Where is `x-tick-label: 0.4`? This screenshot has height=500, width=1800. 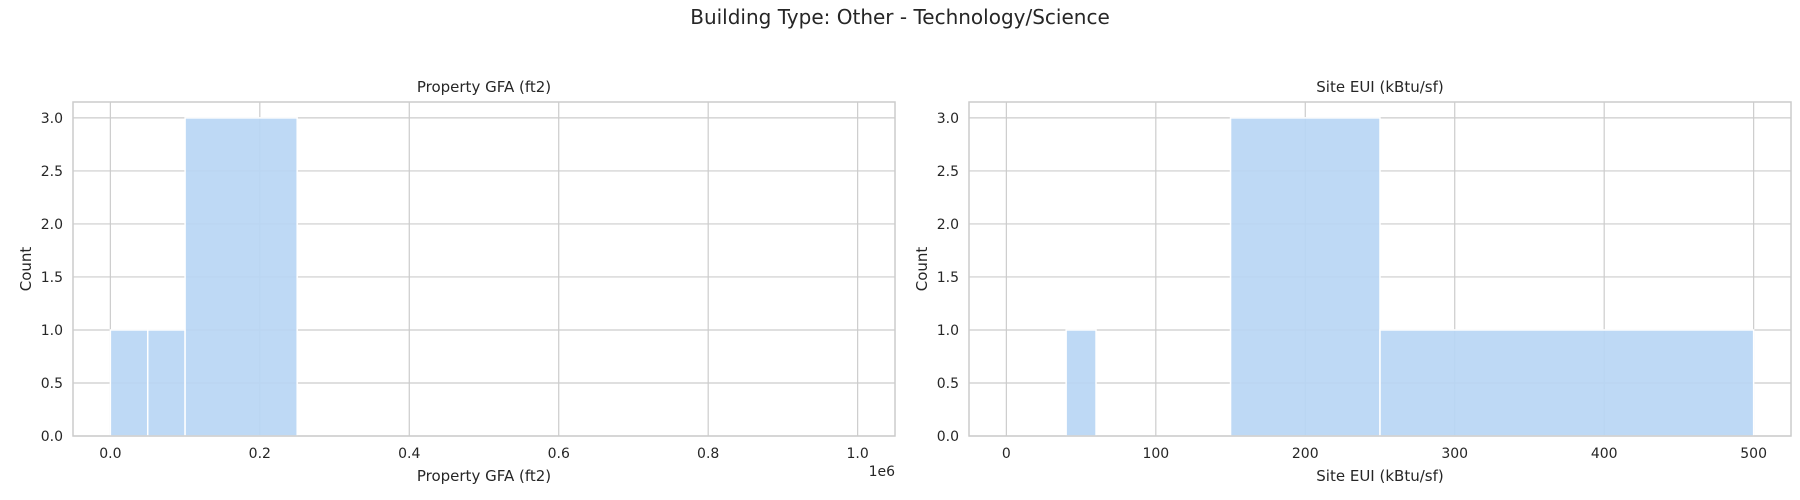 x-tick-label: 0.4 is located at coordinates (409, 454).